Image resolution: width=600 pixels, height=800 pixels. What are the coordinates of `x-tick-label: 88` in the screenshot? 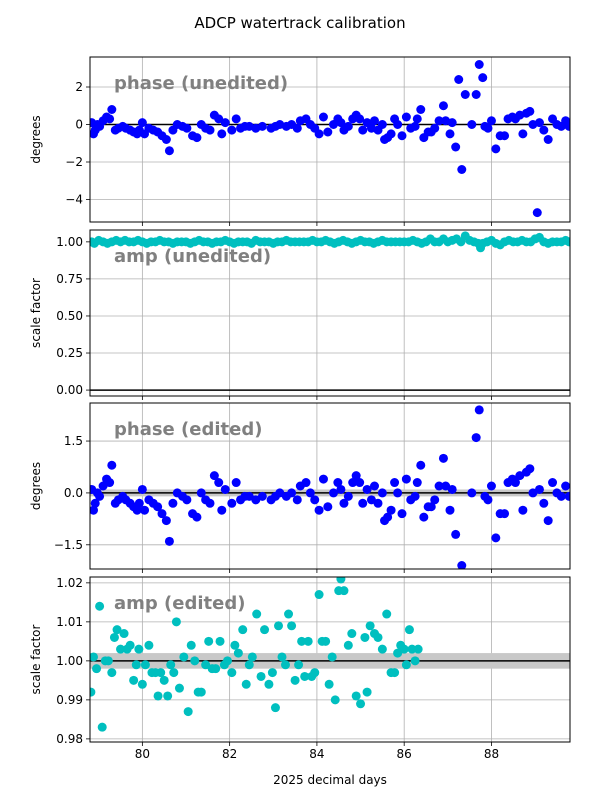 It's located at (491, 754).